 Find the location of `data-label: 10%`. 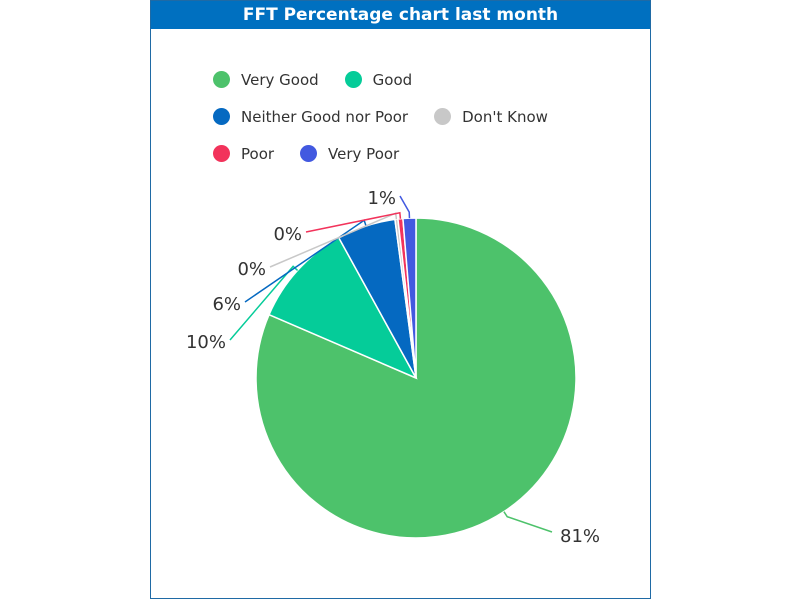

data-label: 10% is located at coordinates (206, 342).